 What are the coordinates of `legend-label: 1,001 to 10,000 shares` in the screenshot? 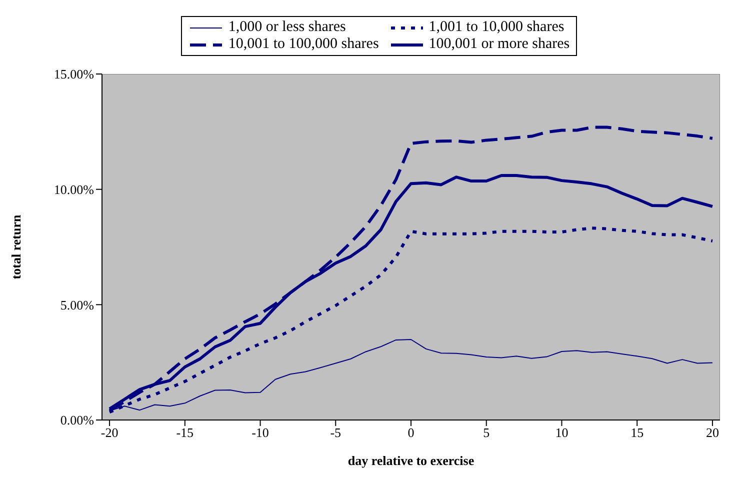 It's located at (496, 27).